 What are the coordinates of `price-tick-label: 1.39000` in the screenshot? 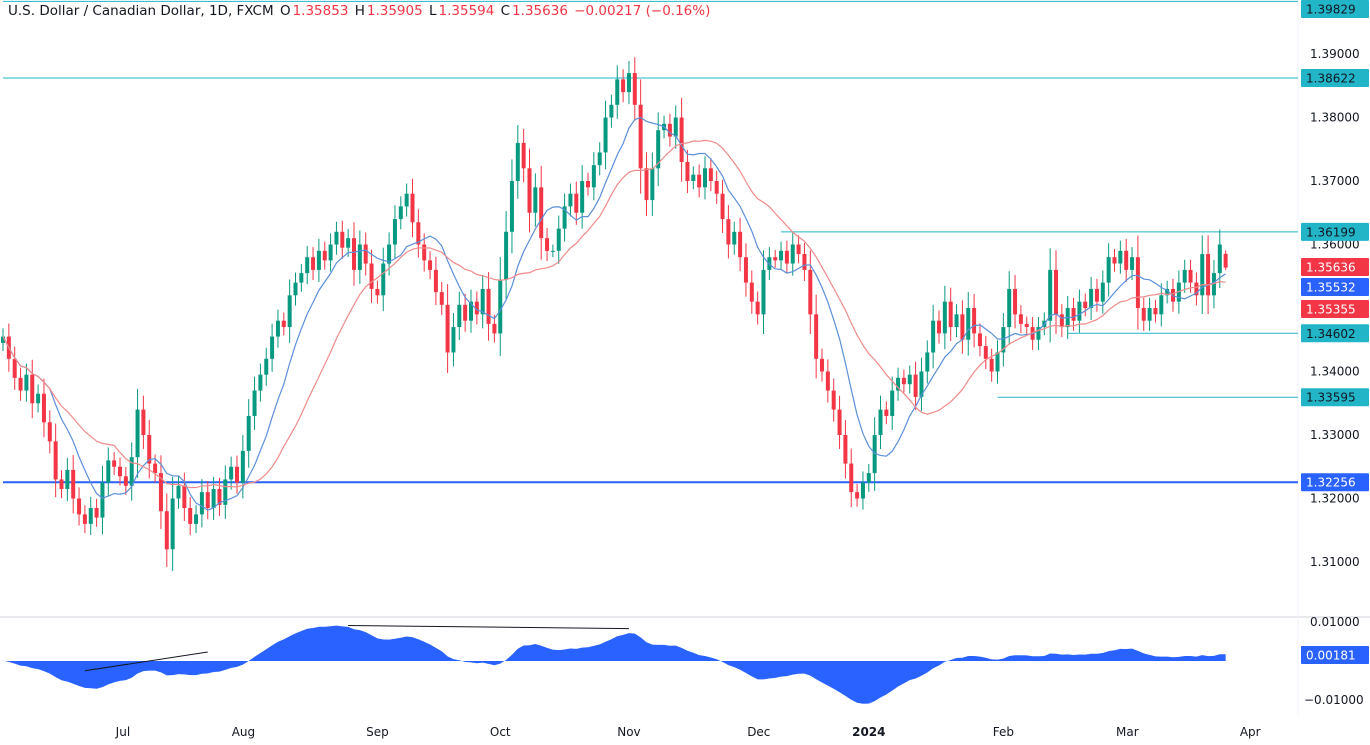 It's located at (1335, 54).